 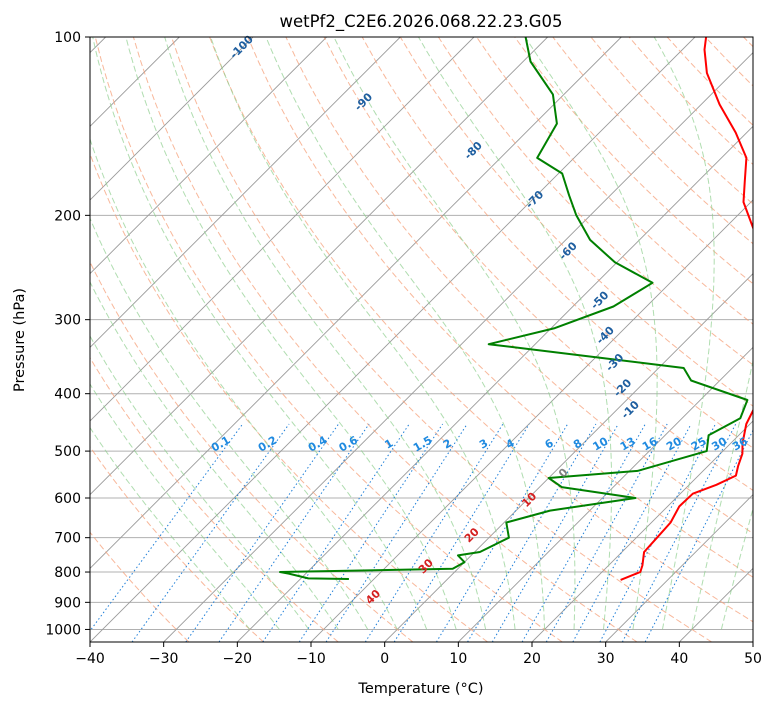 I want to click on y-tick-label: 1000, so click(x=63, y=630).